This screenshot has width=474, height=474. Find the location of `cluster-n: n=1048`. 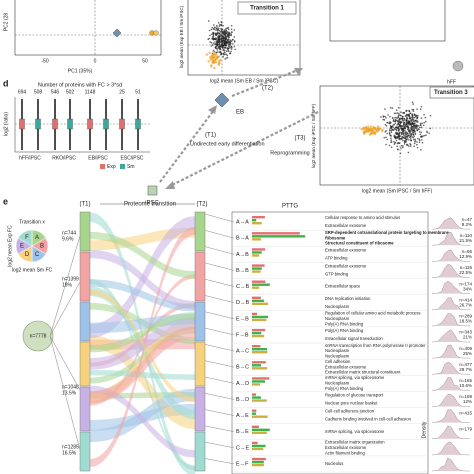

cluster-n: n=1048 is located at coordinates (70, 387).